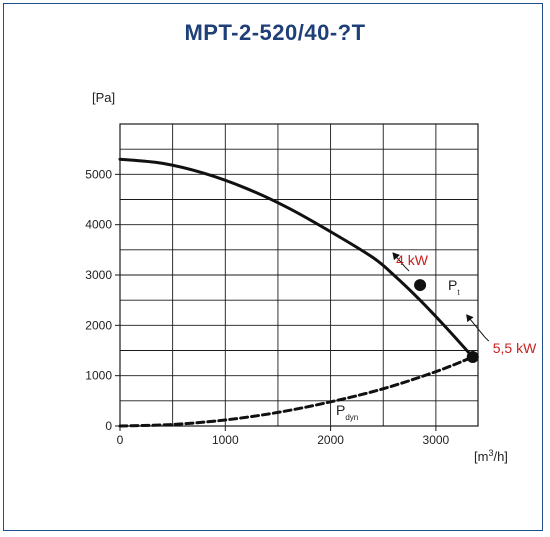 The height and width of the screenshot is (537, 550). I want to click on x-axis-label: [m3/h], so click(491, 456).